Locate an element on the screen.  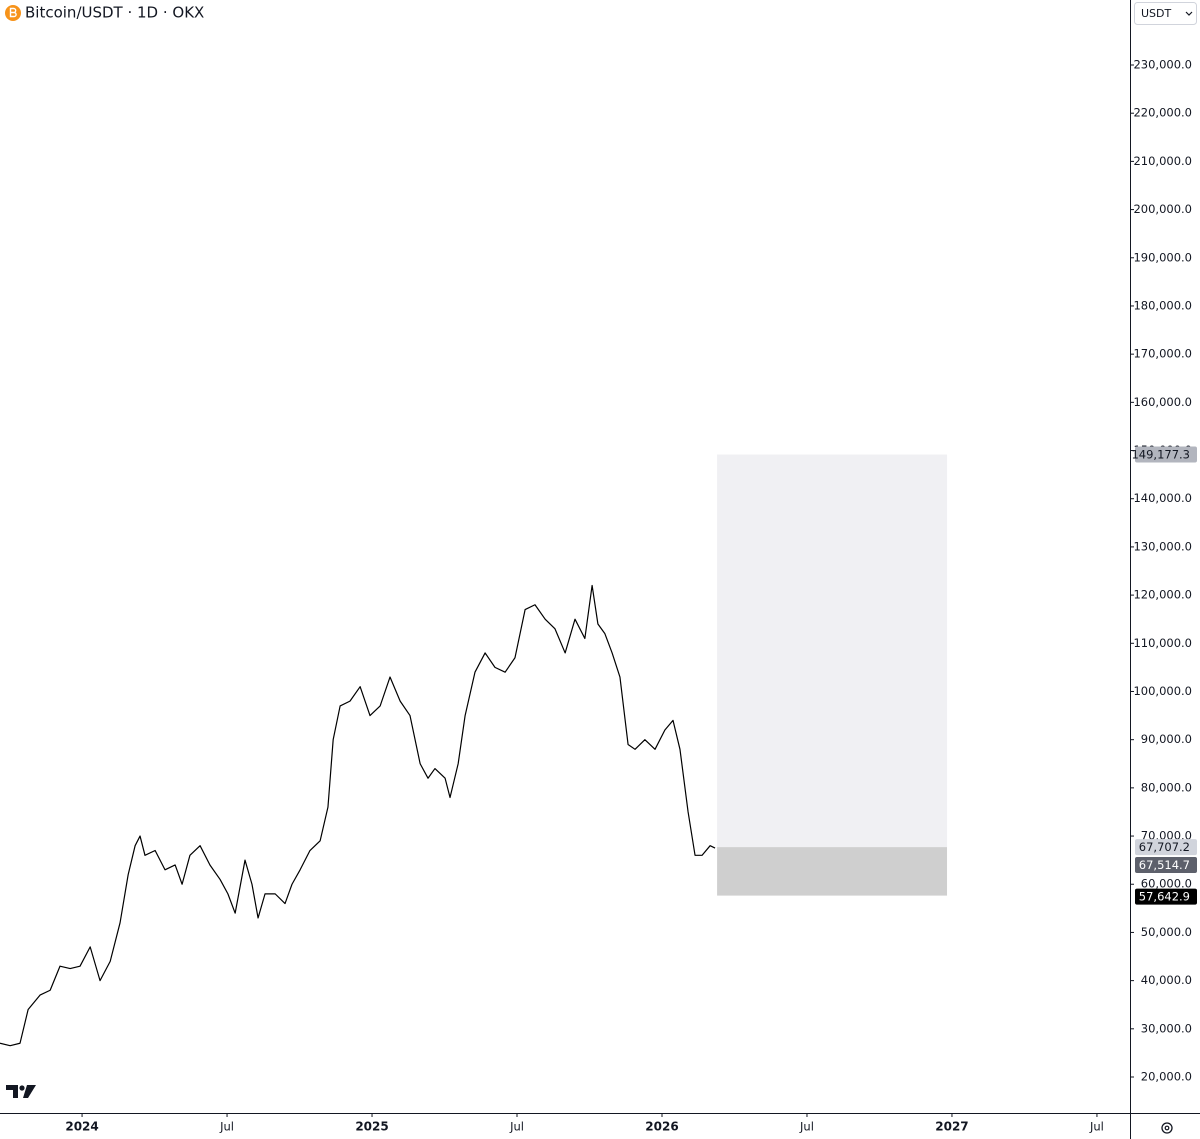
dropdown-arrow is located at coordinates (1189, 13).